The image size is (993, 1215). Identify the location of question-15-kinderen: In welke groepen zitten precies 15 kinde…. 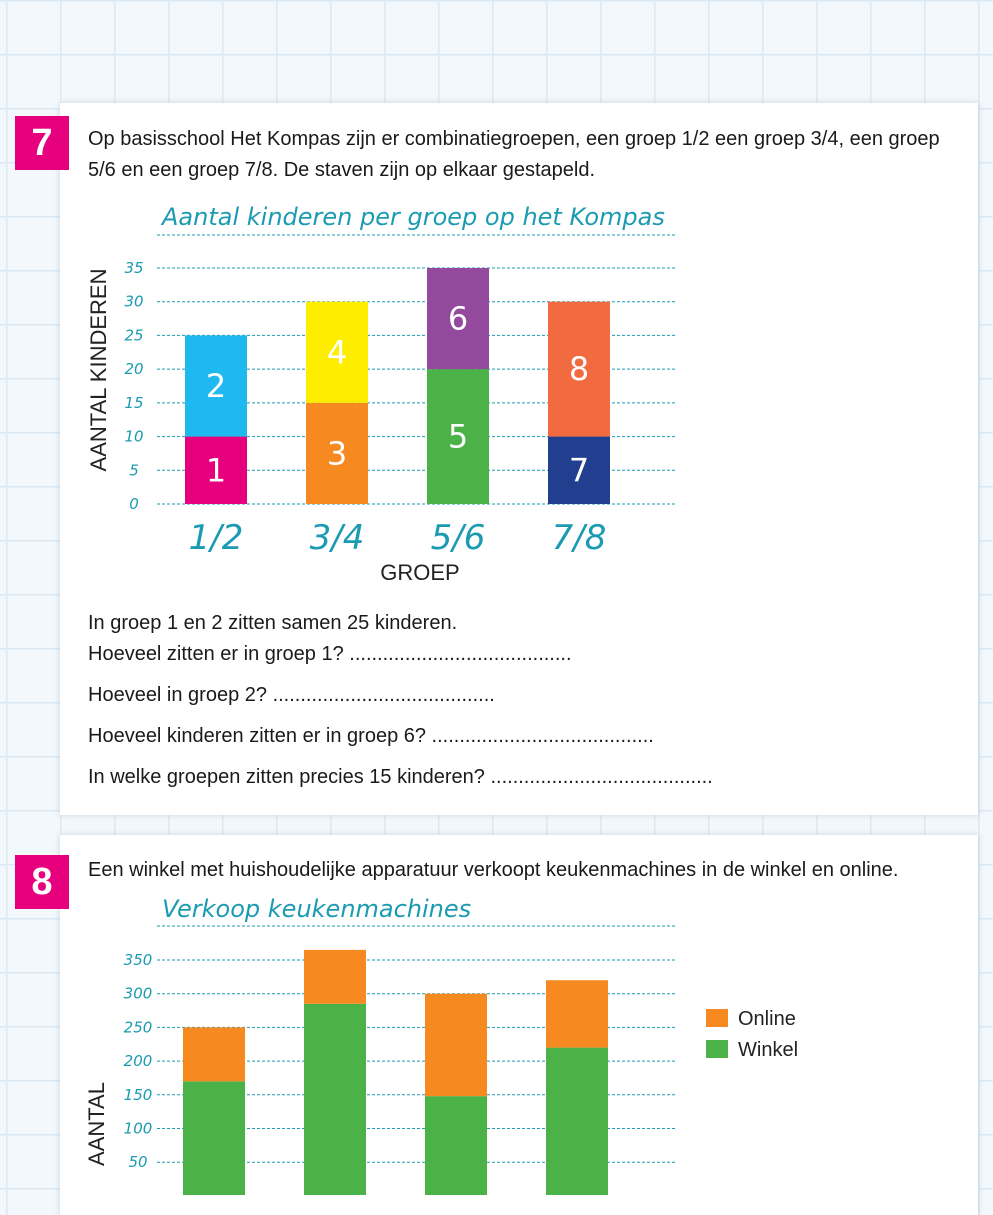
(400, 777).